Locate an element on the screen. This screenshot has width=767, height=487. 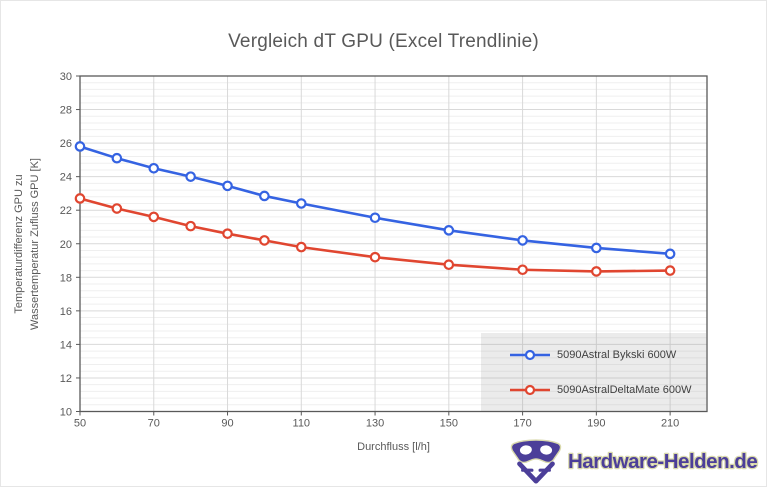
x-tick-label: 210 is located at coordinates (670, 424).